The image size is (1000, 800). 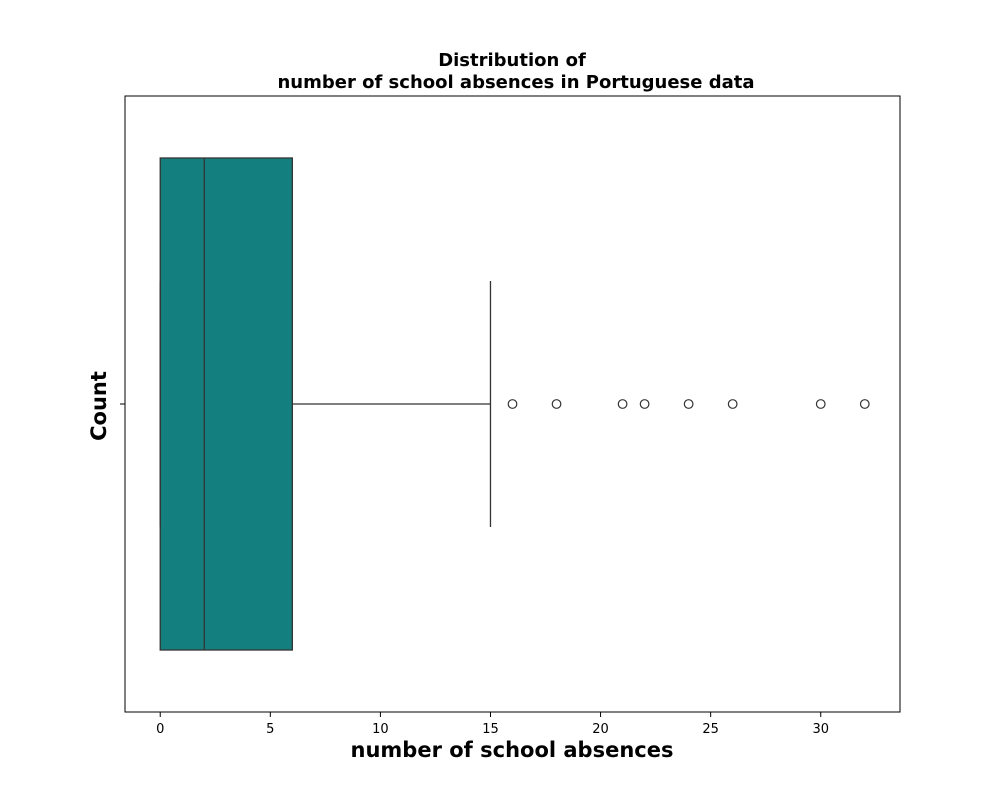 I want to click on x-axis-ticks: 0 5 10 15 20 25 30, so click(x=492, y=724).